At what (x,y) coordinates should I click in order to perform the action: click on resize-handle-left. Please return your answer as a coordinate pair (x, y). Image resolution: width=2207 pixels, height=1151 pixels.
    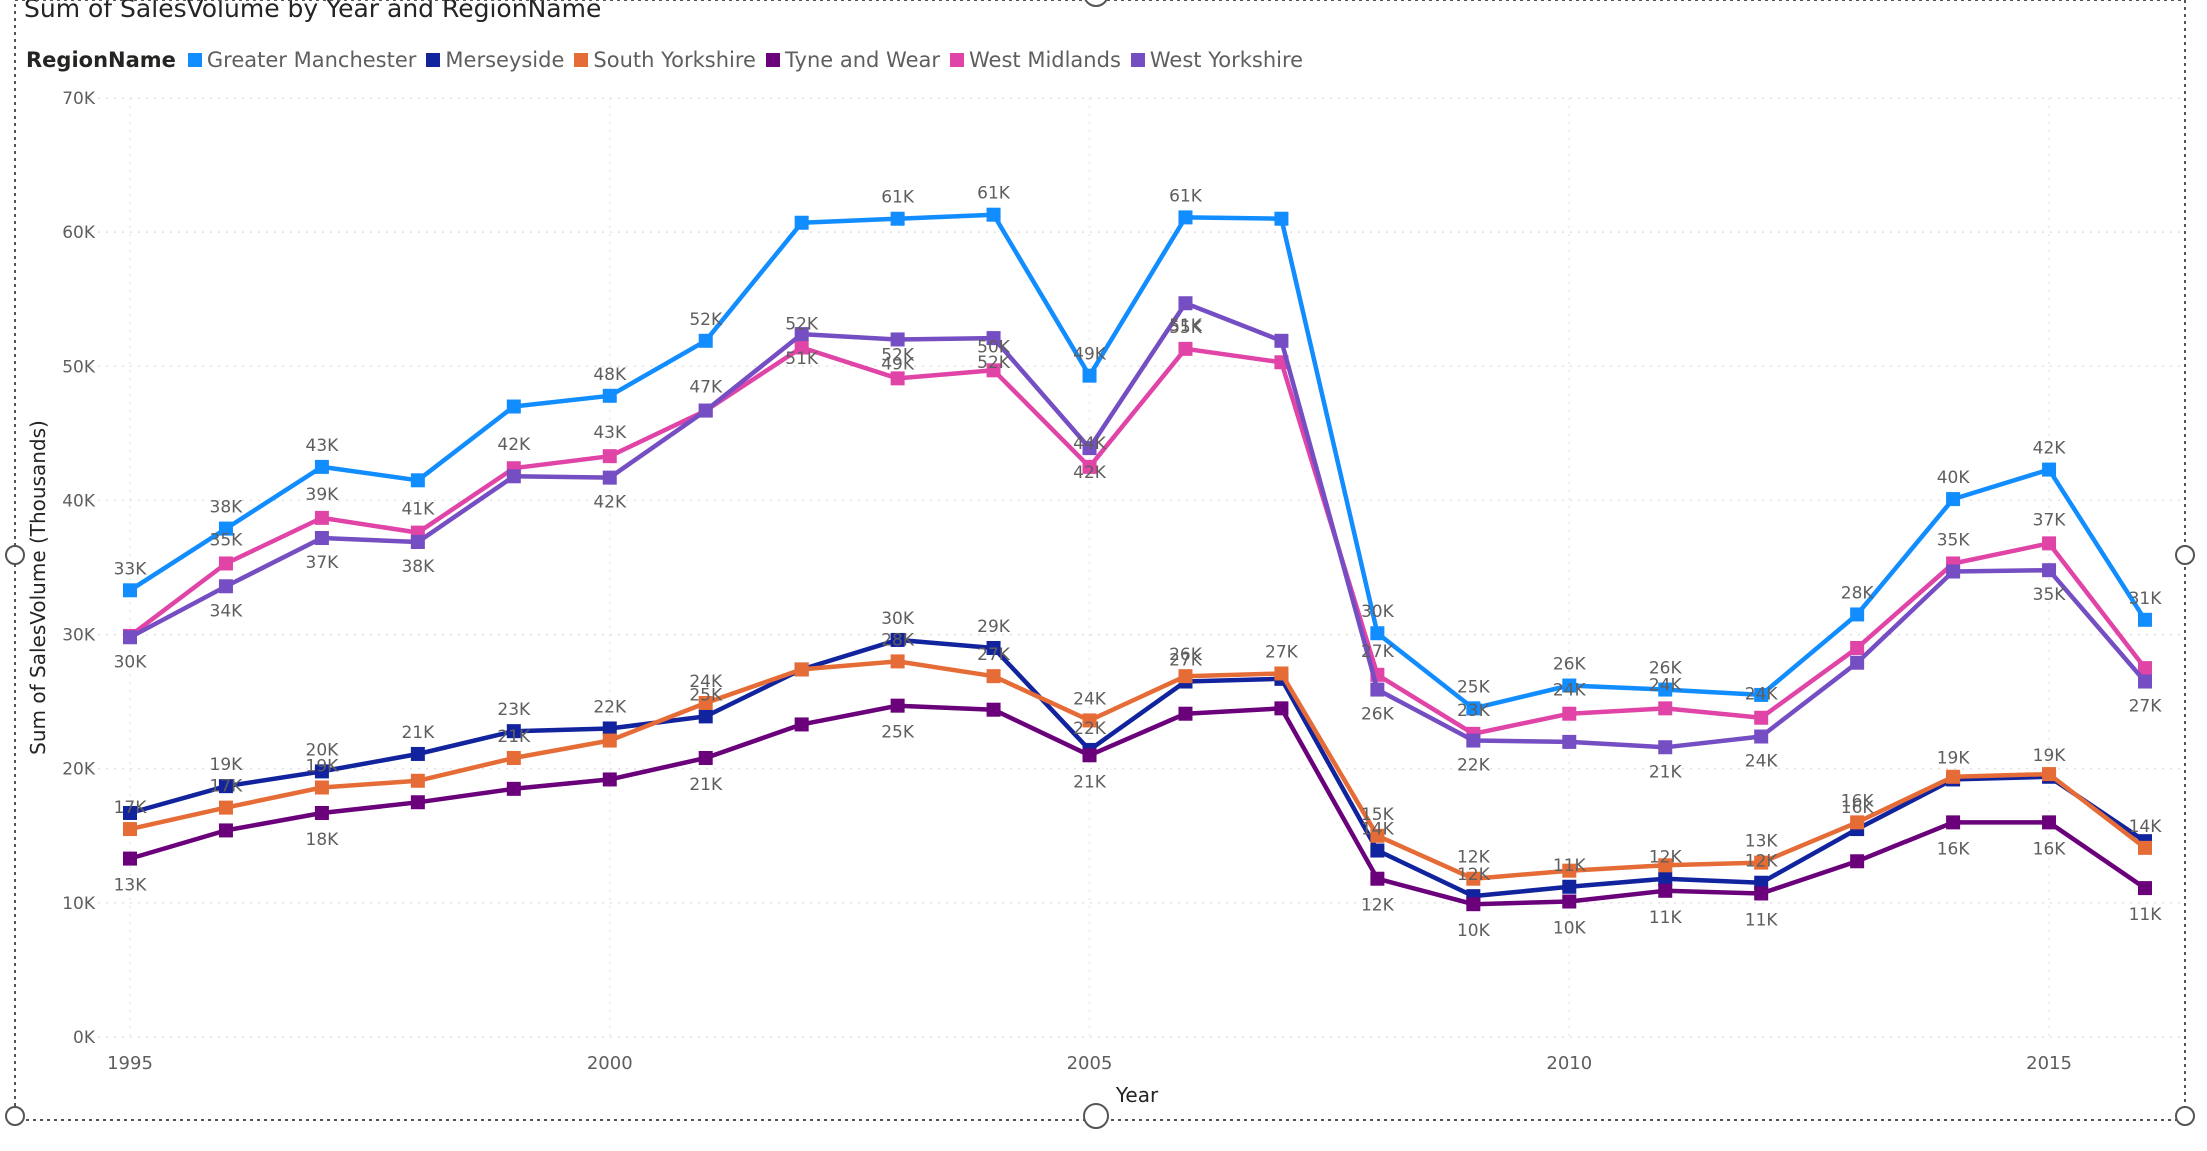
    Looking at the image, I should click on (15, 555).